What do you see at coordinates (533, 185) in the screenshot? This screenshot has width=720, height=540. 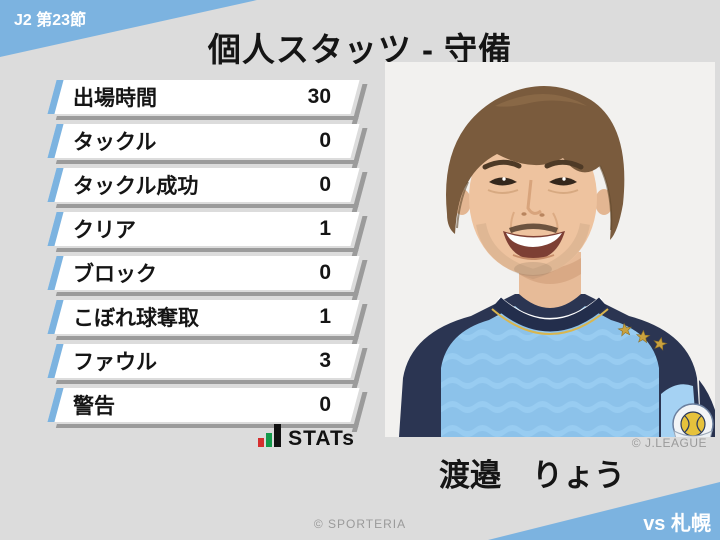 I see `eyes` at bounding box center [533, 185].